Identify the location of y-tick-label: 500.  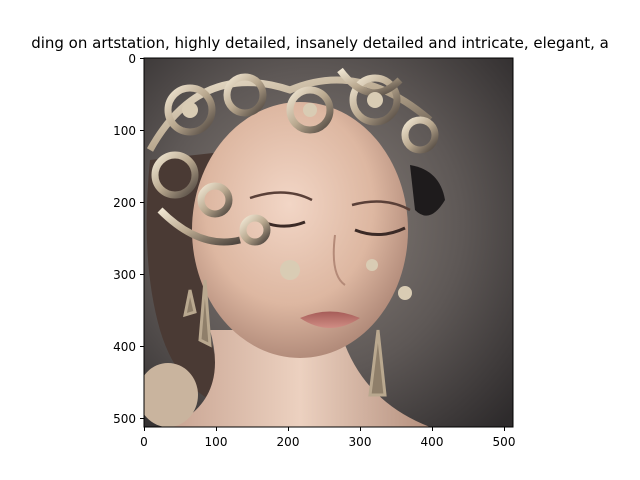
(124, 419).